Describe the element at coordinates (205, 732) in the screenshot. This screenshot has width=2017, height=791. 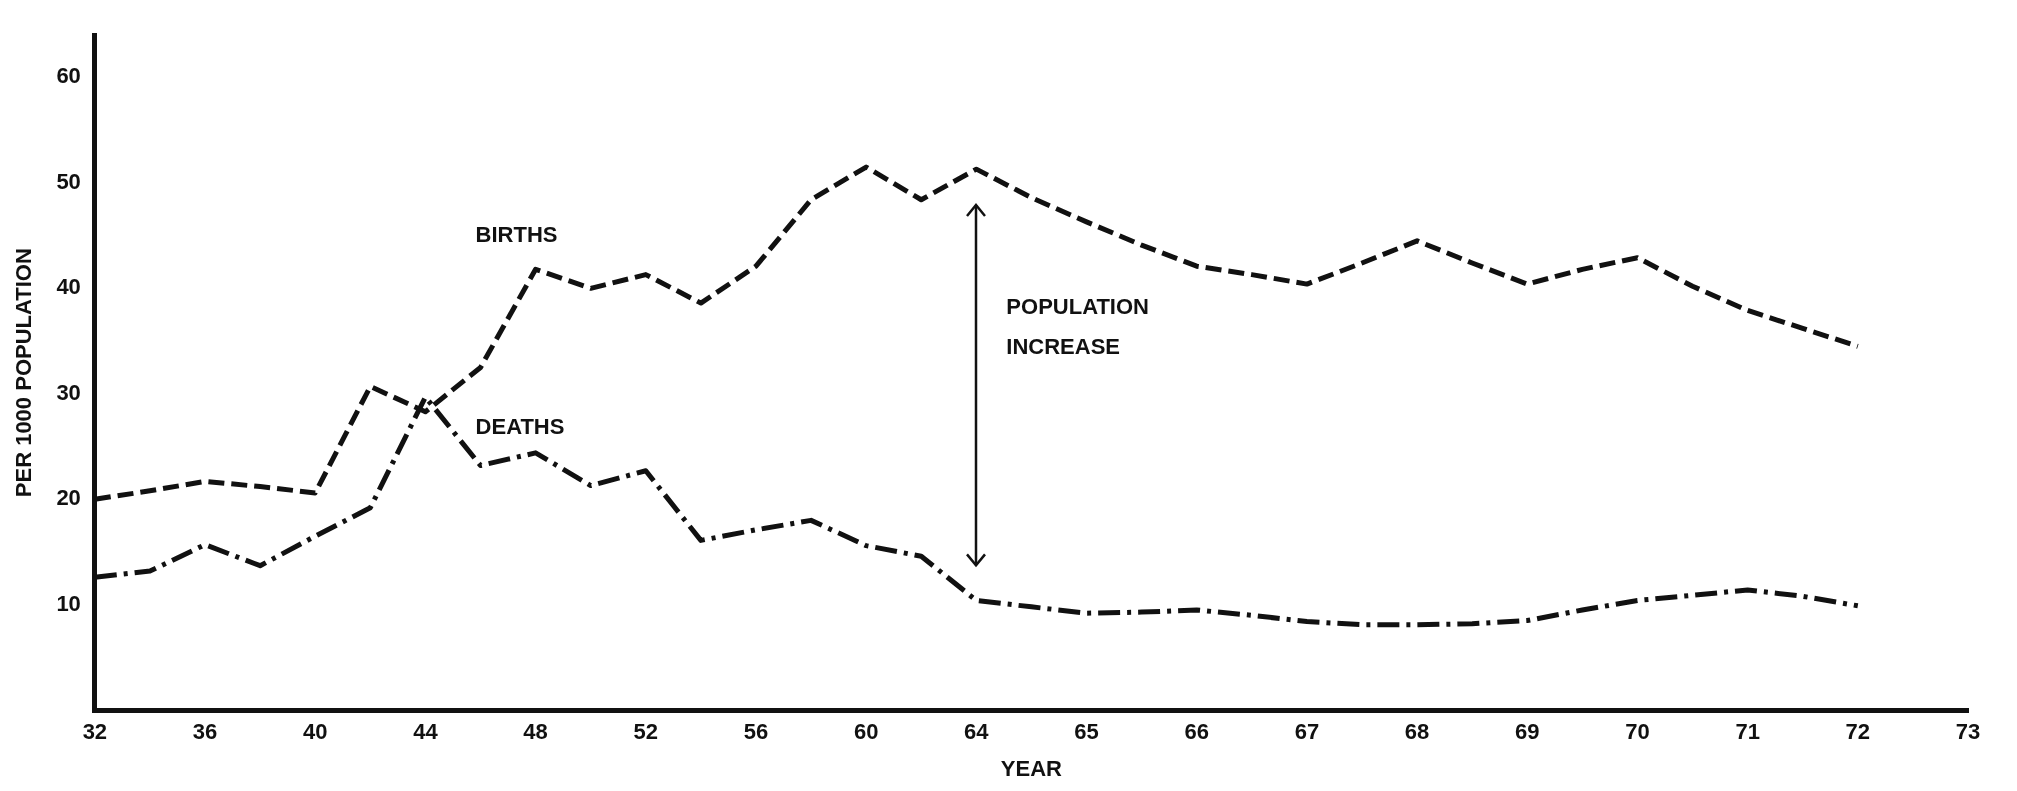
I see `x-tick-label: 36` at that location.